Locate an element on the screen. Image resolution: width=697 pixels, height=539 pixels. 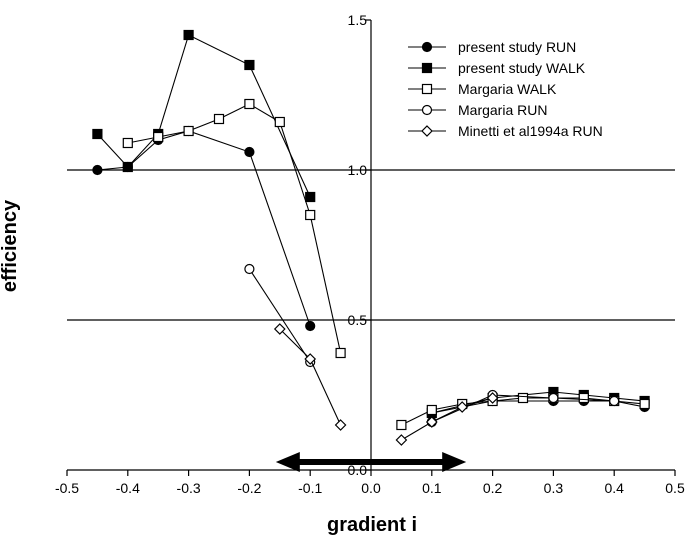
y-tick-label: 0.0 is located at coordinates (358, 470).